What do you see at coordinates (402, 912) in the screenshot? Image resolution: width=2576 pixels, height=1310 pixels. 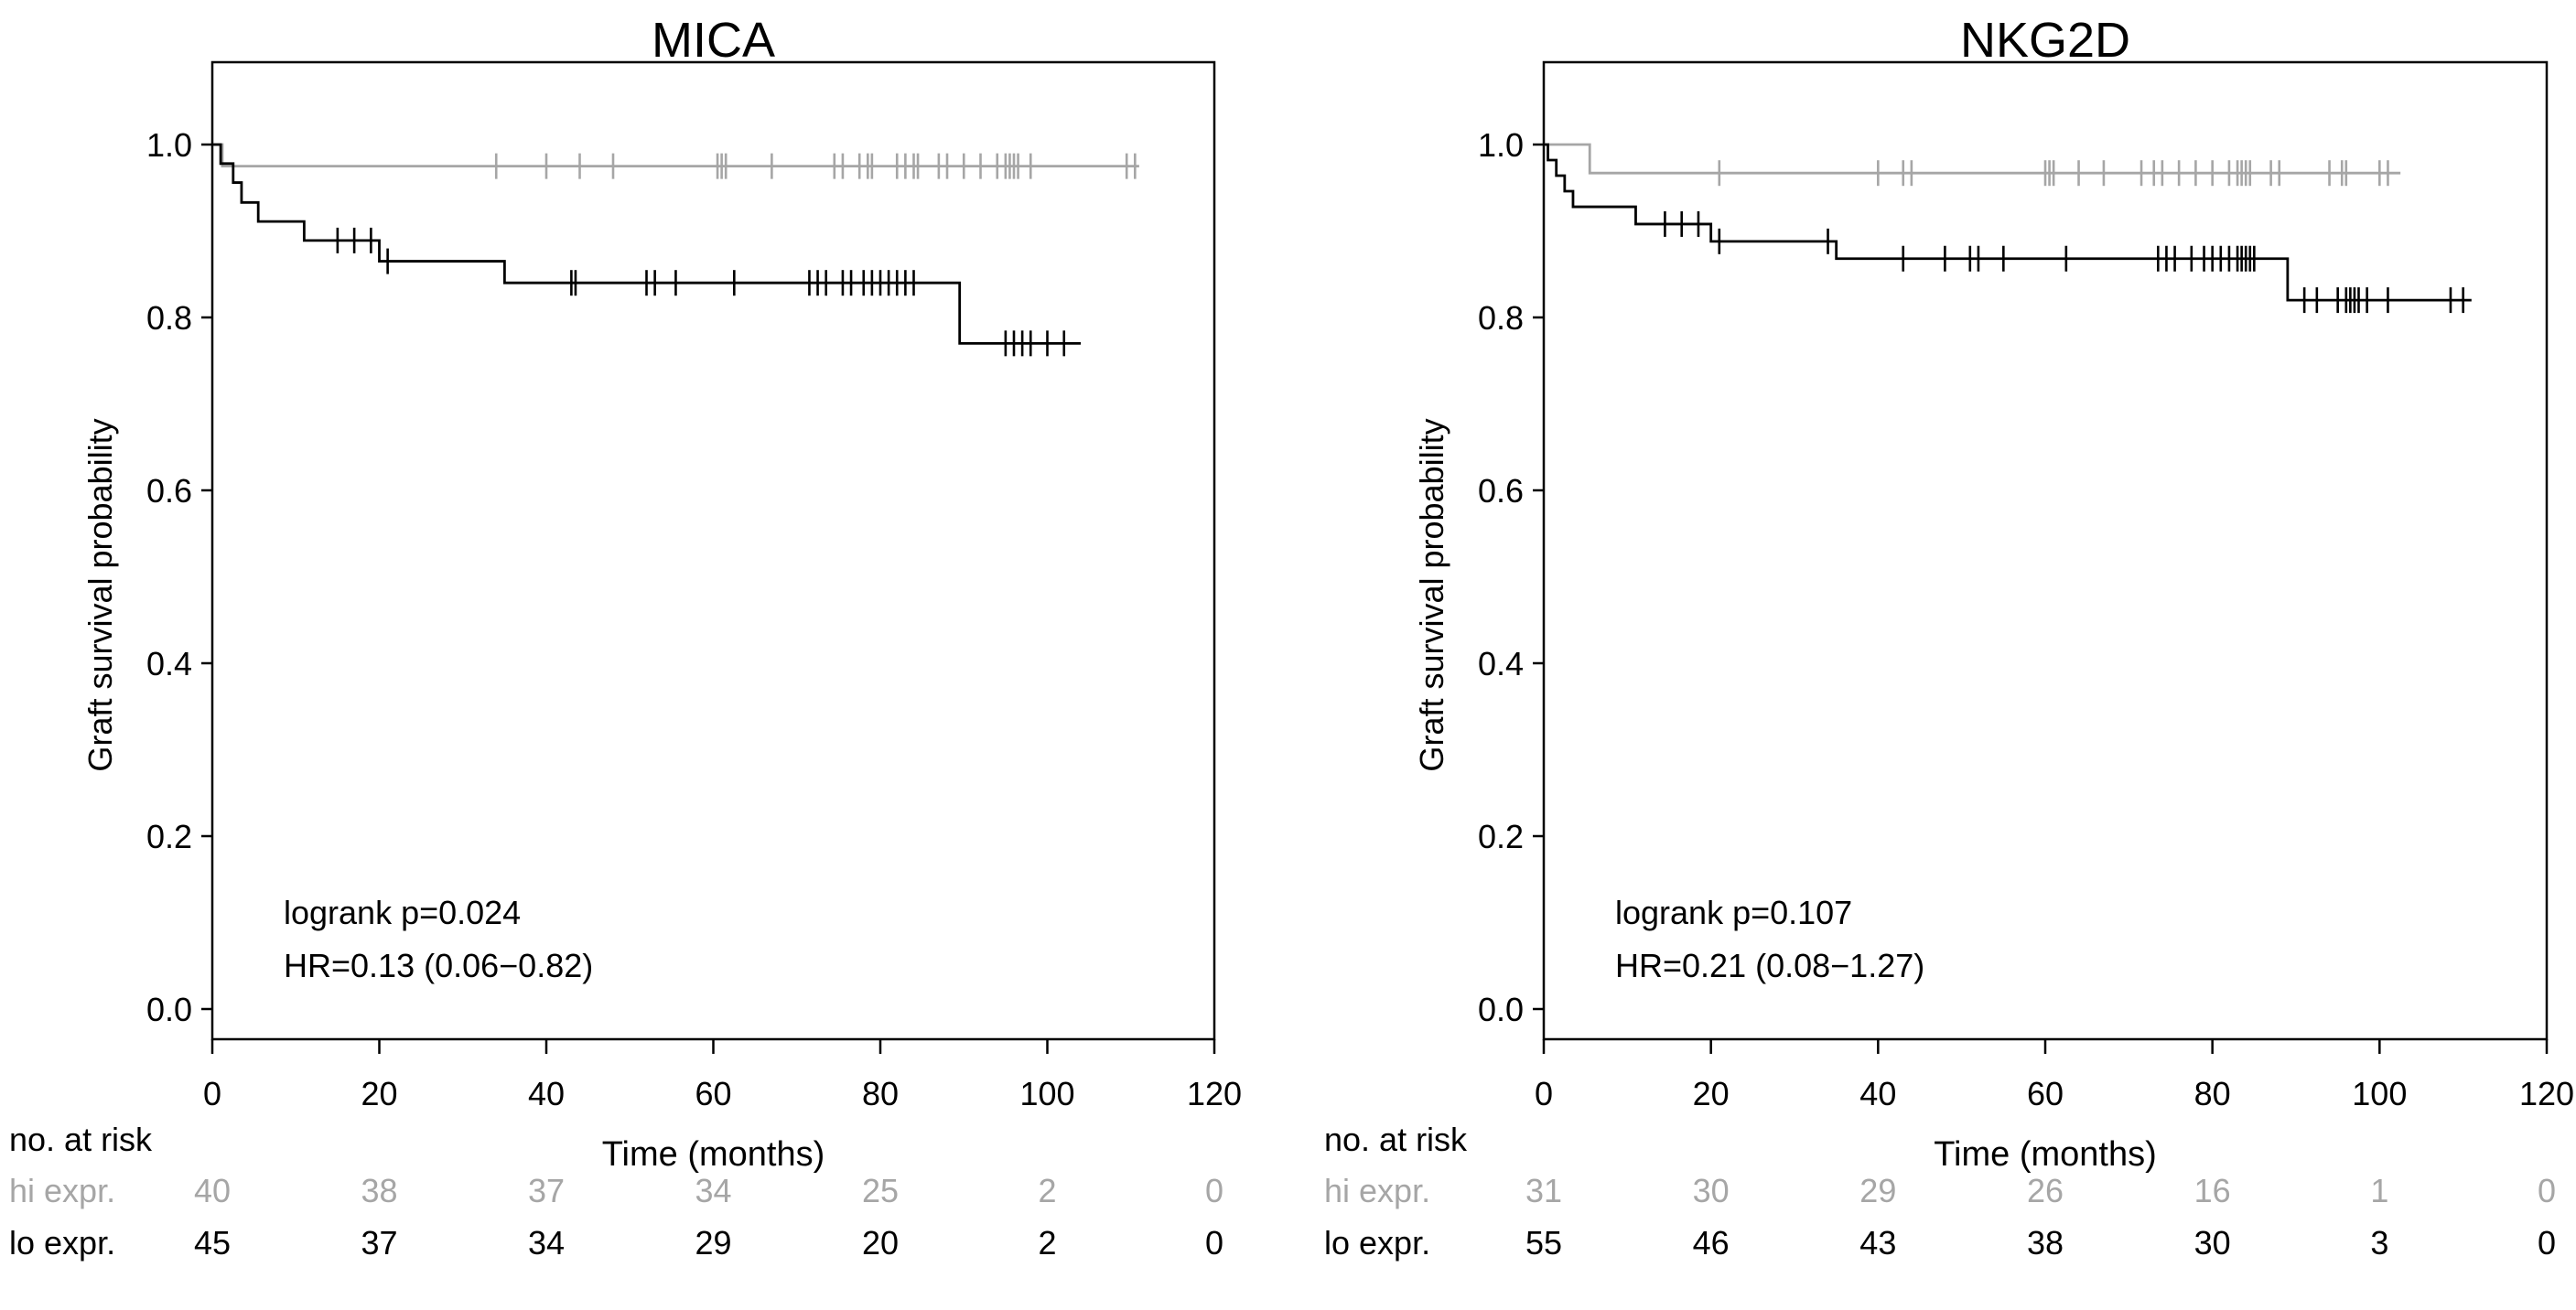 I see `annotation-logrank: logrank p=0.024` at bounding box center [402, 912].